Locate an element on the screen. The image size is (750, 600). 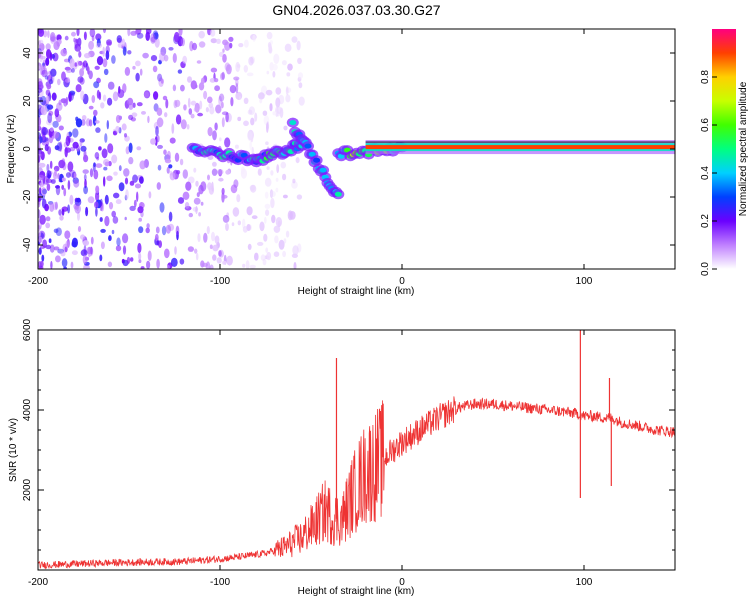
x-tick-label: 0 is located at coordinates (402, 582).